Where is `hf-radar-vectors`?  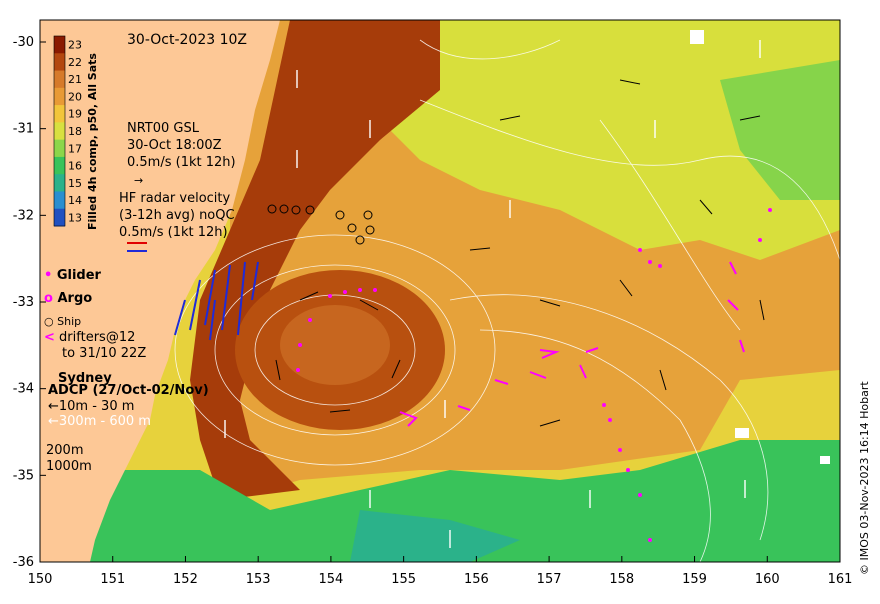
hf-radar-vectors is located at coordinates (216, 301).